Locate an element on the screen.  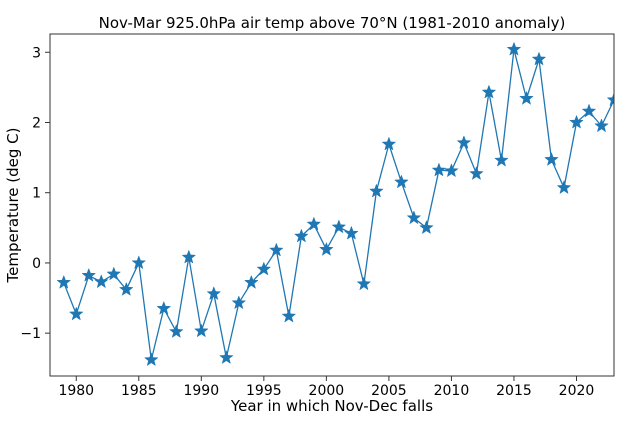
x-tick-label: 2015 is located at coordinates (514, 391).